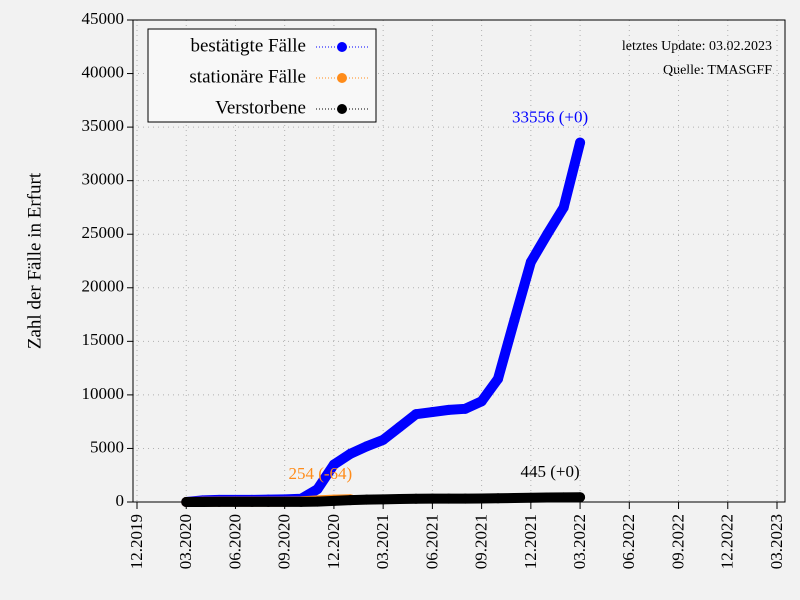  I want to click on source-note: Quelle: TMASGFF, so click(717, 70).